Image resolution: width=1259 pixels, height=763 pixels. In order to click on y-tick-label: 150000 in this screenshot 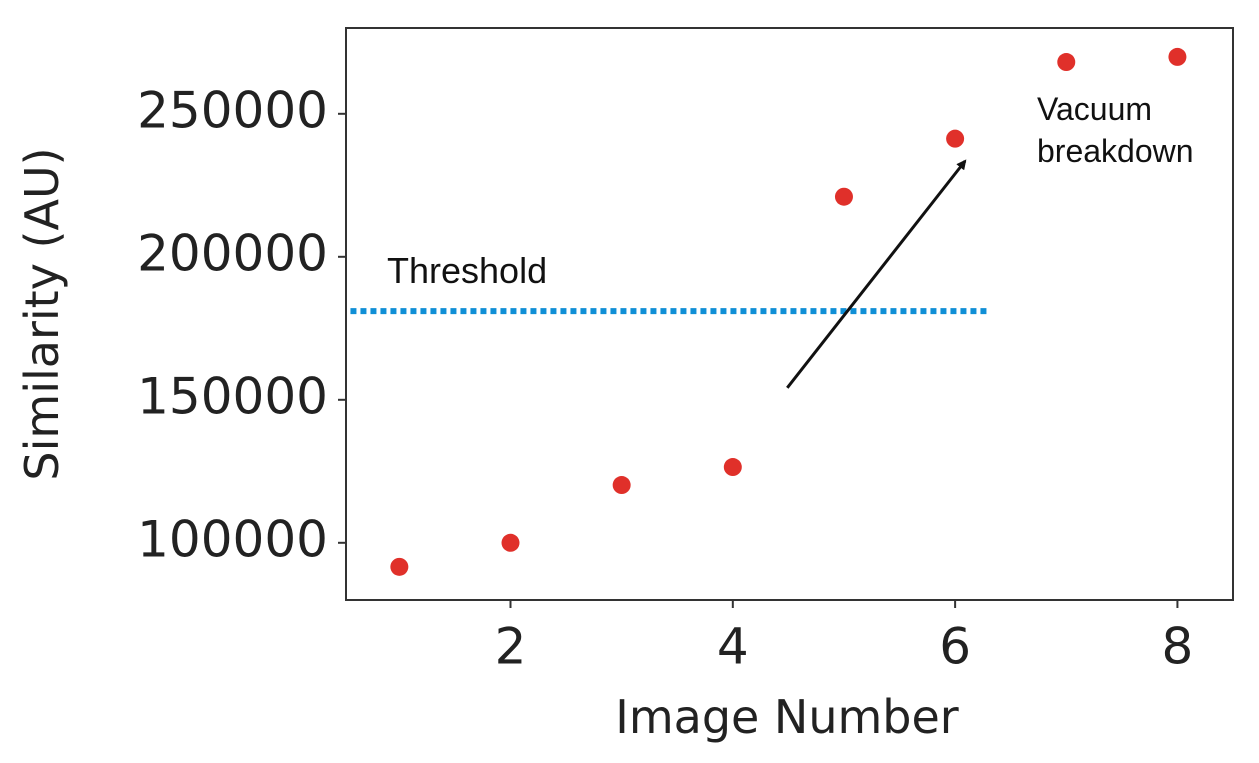, I will do `click(232, 396)`.